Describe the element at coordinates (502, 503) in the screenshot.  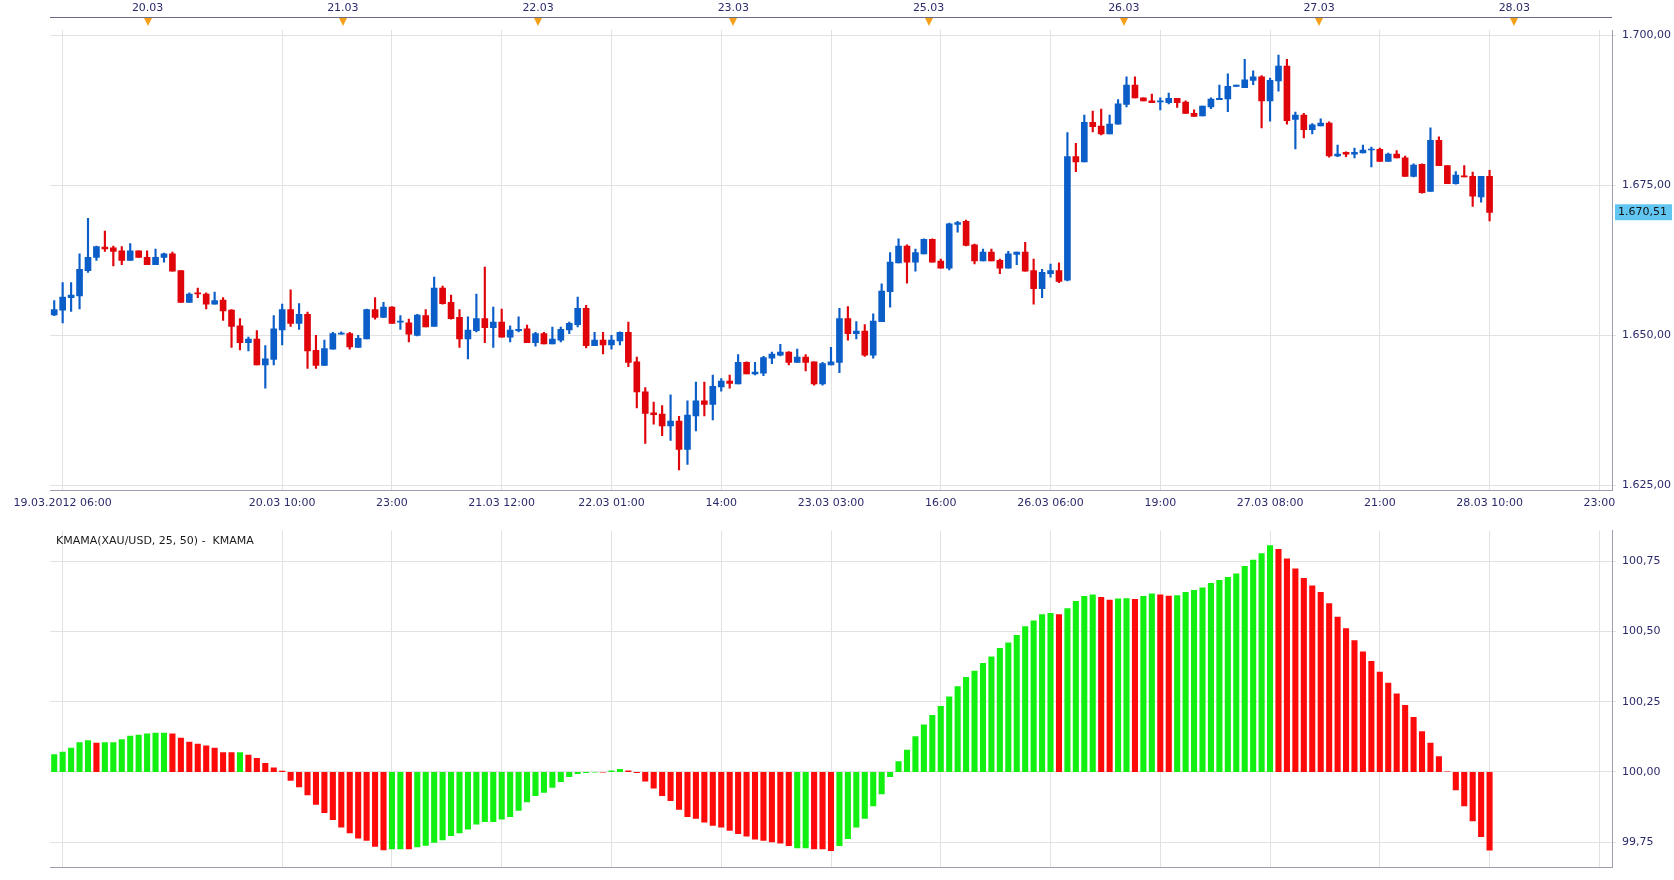
I see `x-tick-label: 21.03 12:00` at that location.